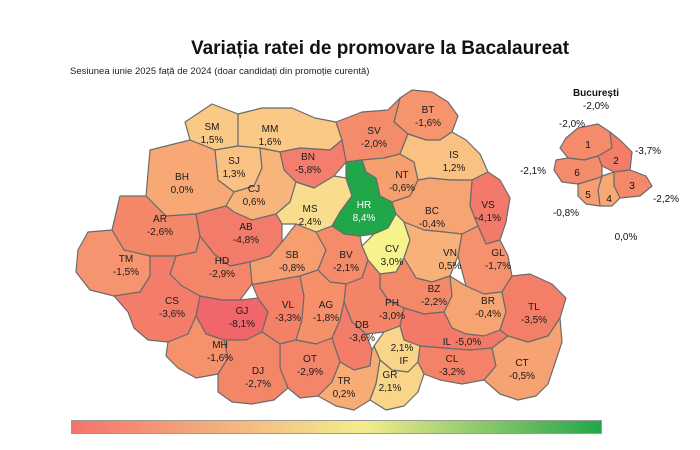 This screenshot has height=450, width=700. What do you see at coordinates (172, 308) in the screenshot?
I see `label-CS: CS -3,6%` at bounding box center [172, 308].